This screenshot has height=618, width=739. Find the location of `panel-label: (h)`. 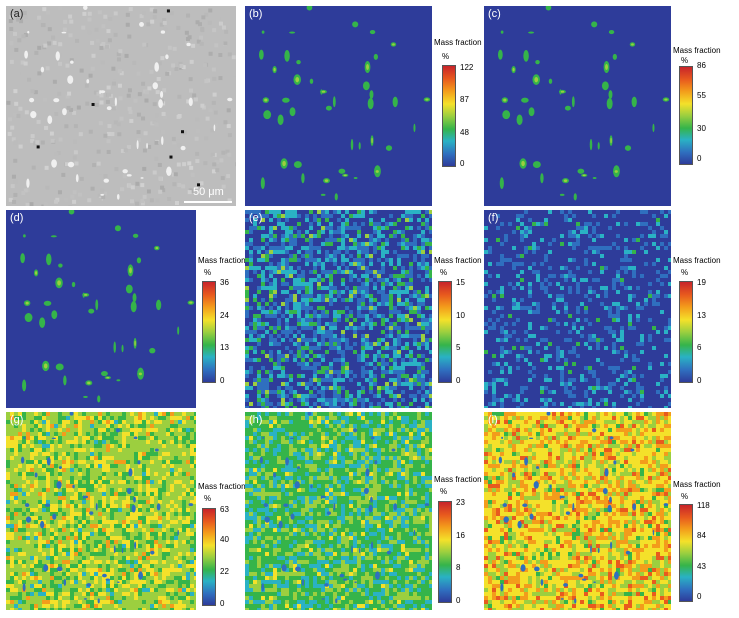

panel-label: (h) is located at coordinates (256, 420).